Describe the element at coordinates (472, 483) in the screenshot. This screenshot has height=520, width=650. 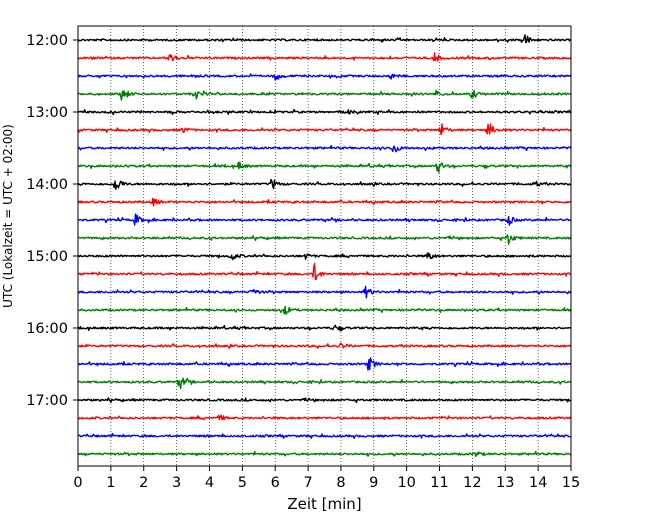
I see `x-tick-label-12: 12` at that location.